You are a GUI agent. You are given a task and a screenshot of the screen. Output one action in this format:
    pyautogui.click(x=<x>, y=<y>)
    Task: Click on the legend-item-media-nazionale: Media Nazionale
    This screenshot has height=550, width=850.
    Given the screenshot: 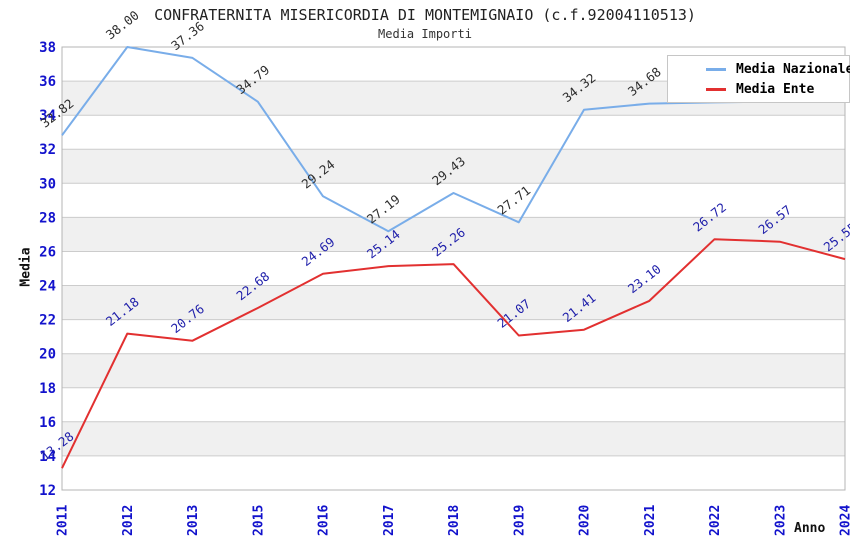 What is the action you would take?
    pyautogui.click(x=778, y=69)
    